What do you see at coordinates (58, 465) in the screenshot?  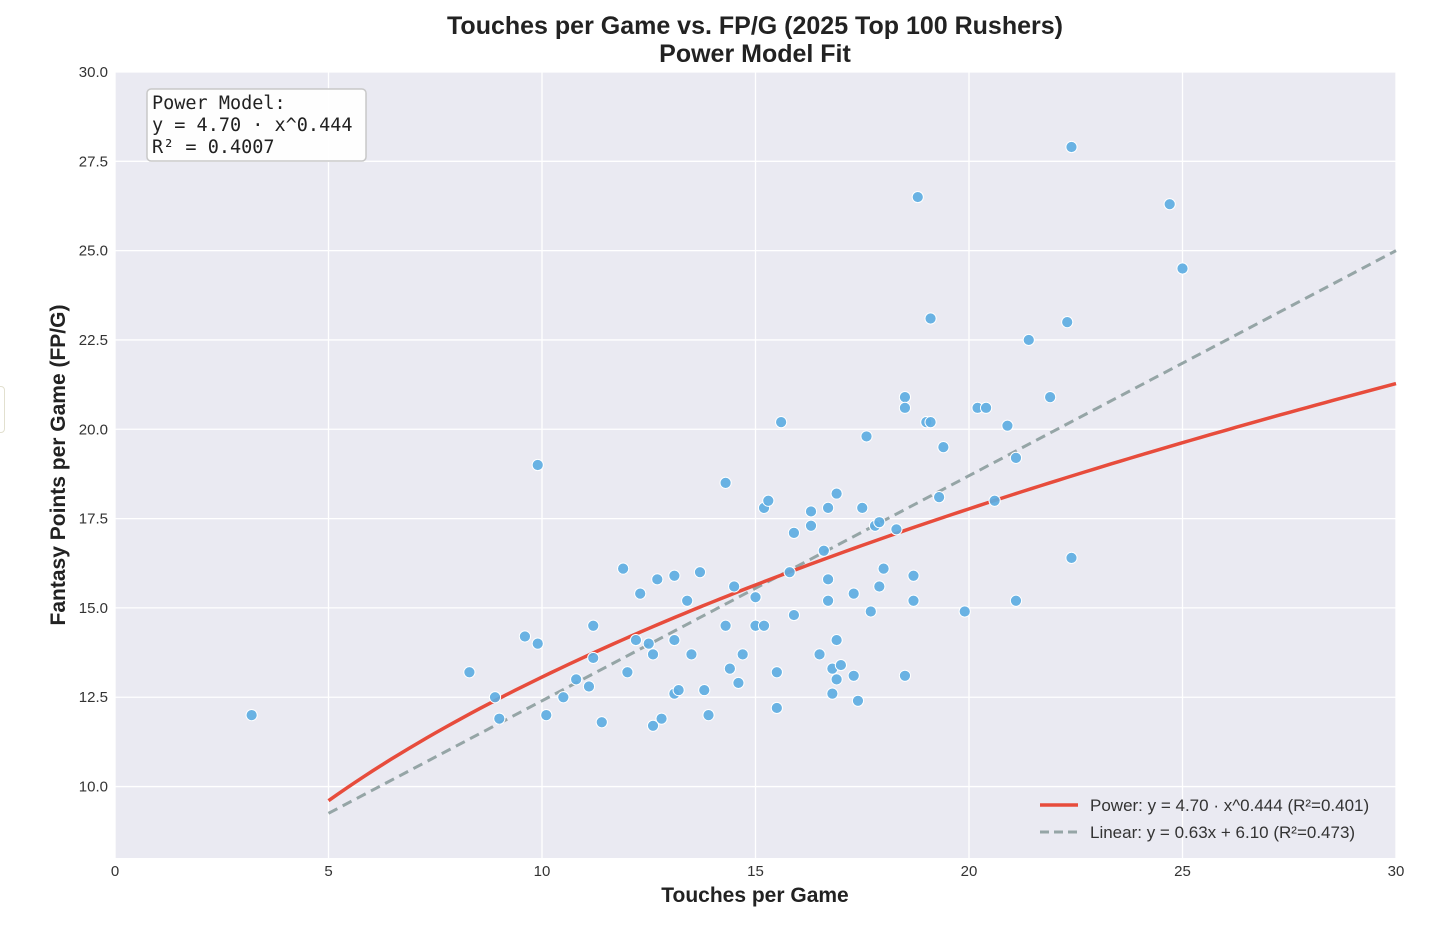 I see `y-axis-label: Fantasy Points per Game (FP/G)` at bounding box center [58, 465].